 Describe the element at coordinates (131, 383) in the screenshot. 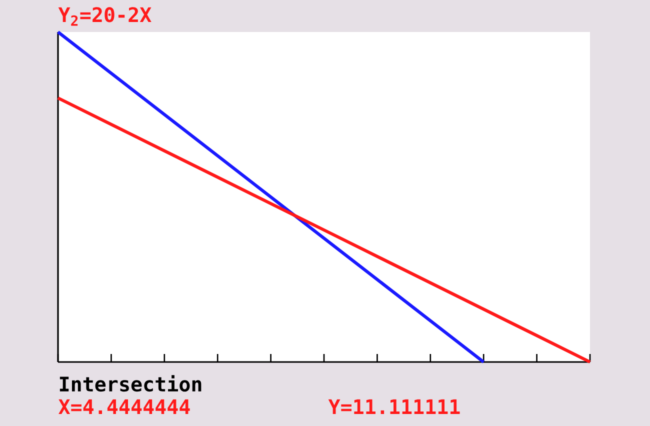

I see `text: Intersection` at that location.